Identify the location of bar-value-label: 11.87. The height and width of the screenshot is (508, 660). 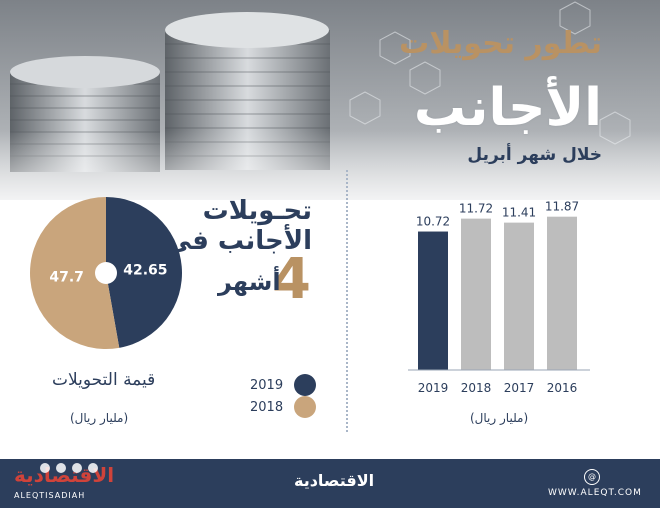
(562, 207).